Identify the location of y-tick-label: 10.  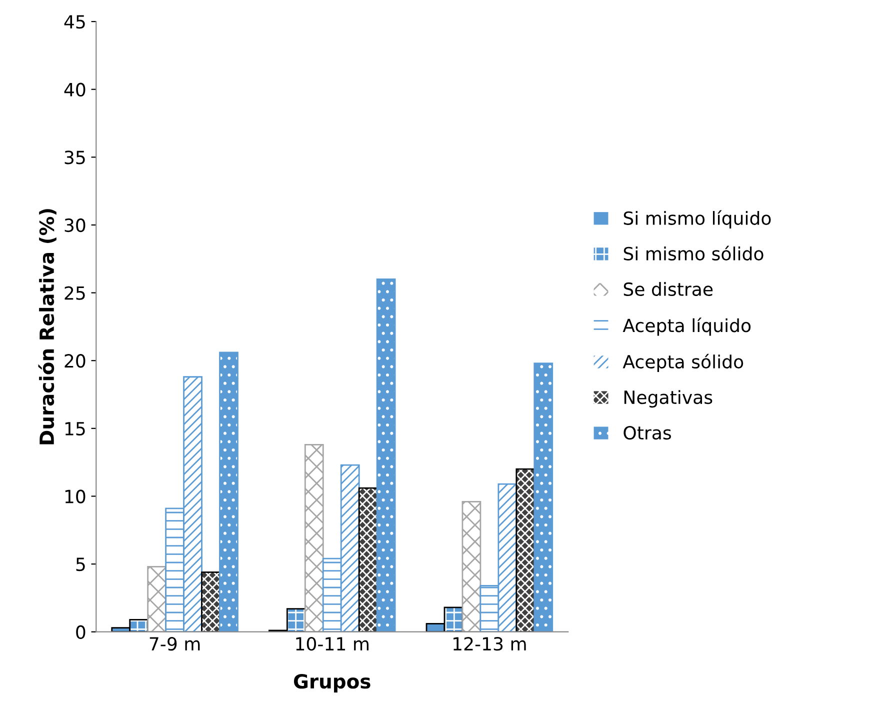
(75, 497).